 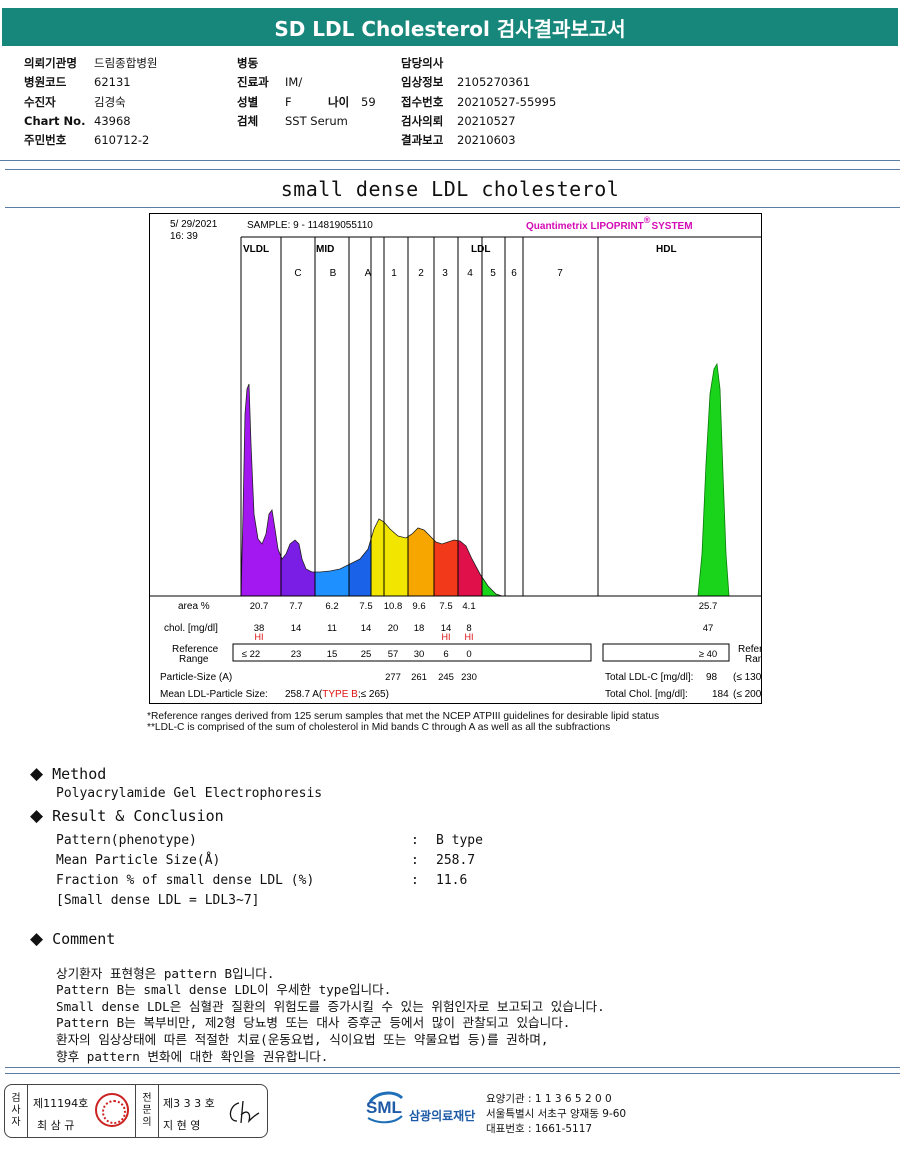 I want to click on area-value: 7.5, so click(x=365, y=606).